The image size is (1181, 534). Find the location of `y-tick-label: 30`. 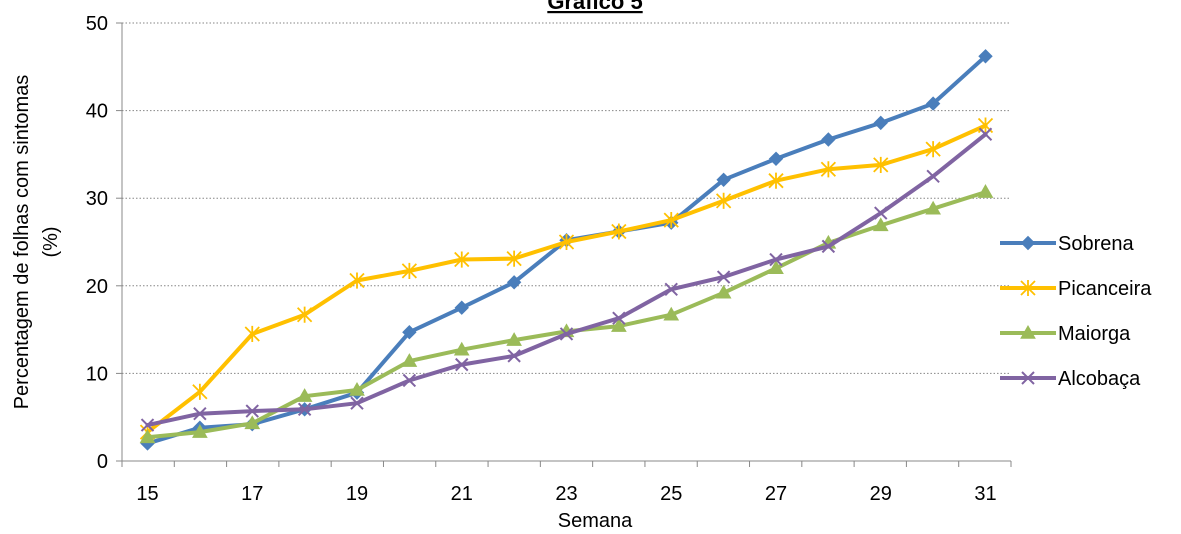

y-tick-label: 30 is located at coordinates (97, 199).